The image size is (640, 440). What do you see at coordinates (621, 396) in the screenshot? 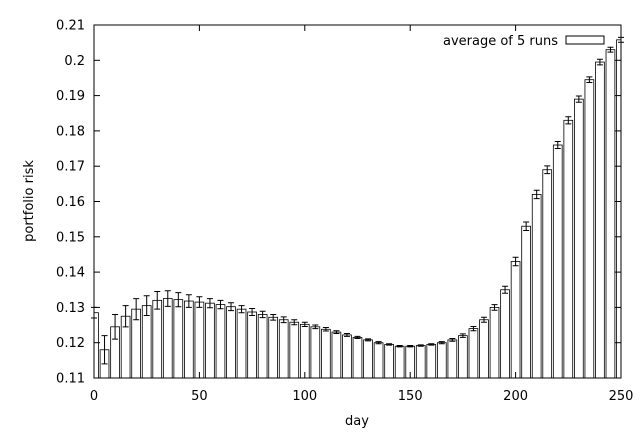
I see `x-tick-label: 250` at bounding box center [621, 396].